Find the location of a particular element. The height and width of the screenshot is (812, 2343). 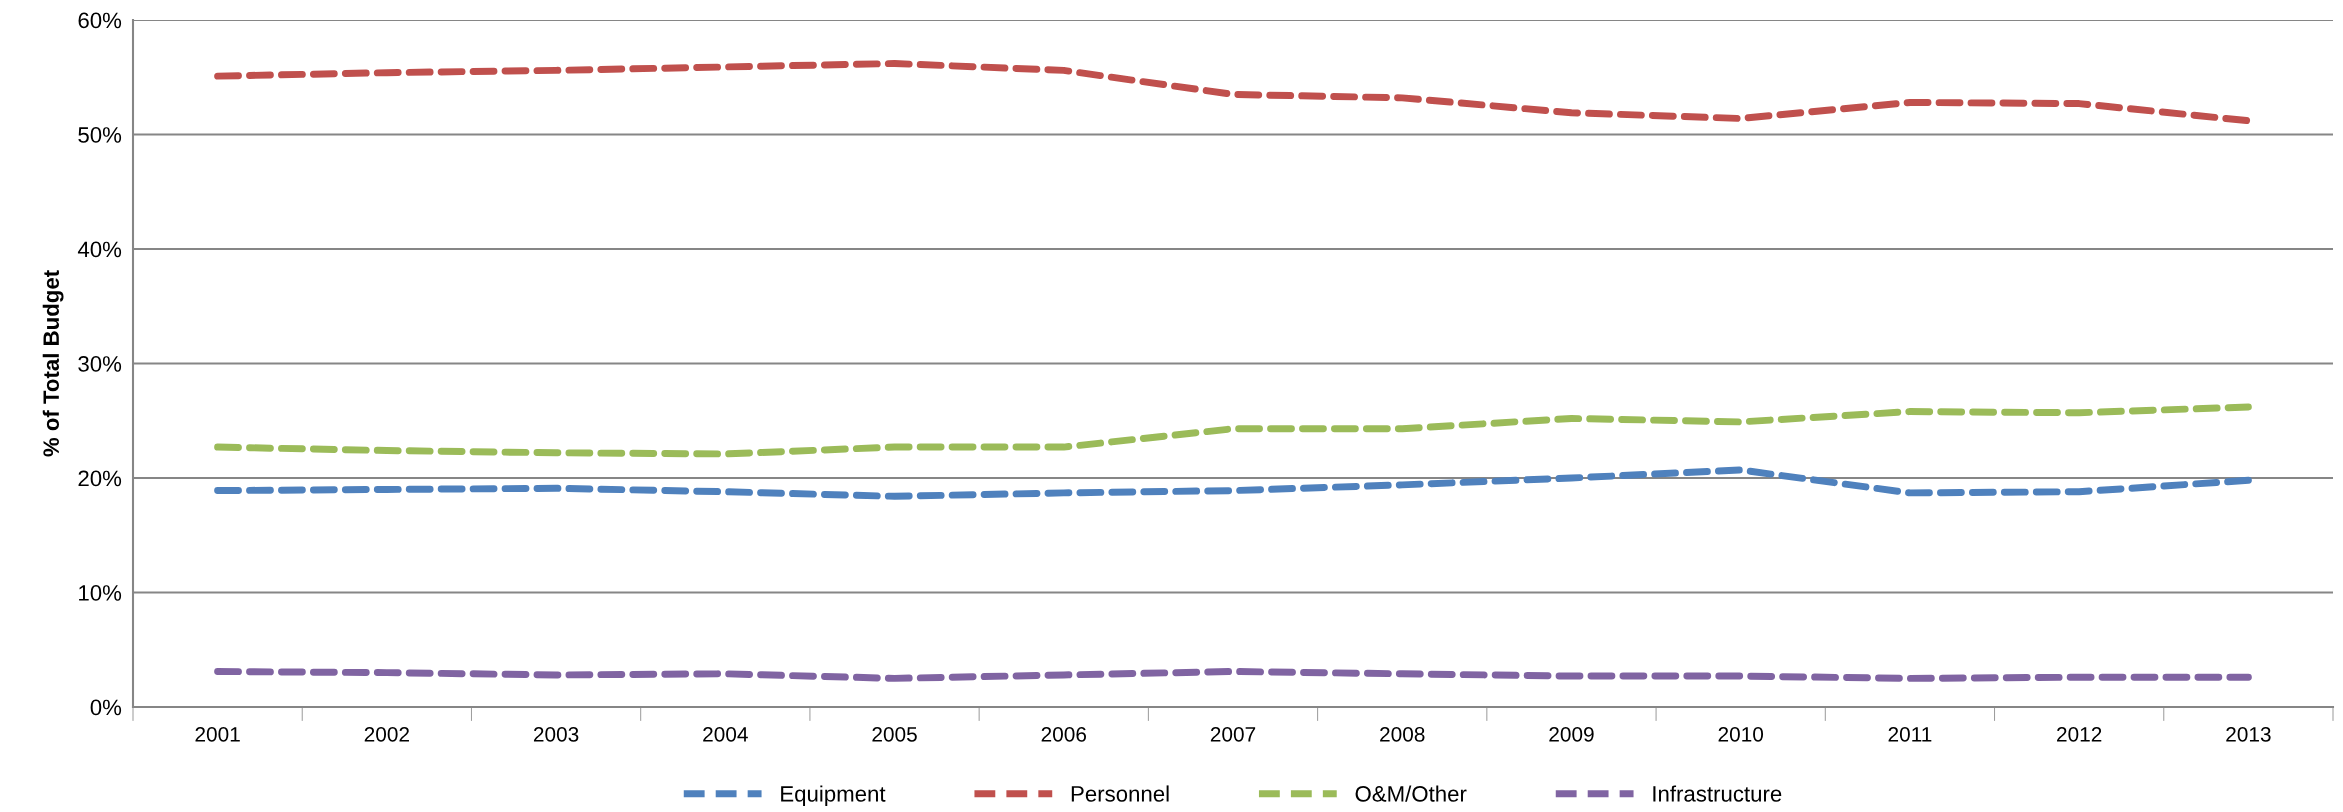

legend-label: Equipment is located at coordinates (833, 796).